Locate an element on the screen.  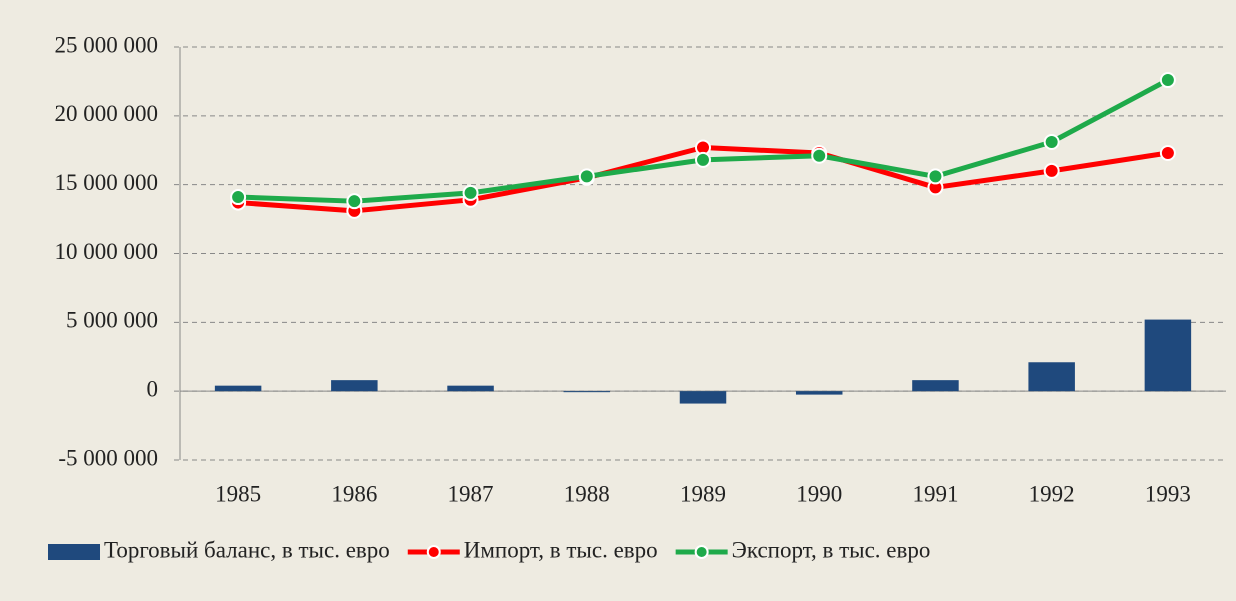
legend-swatch is located at coordinates (74, 552).